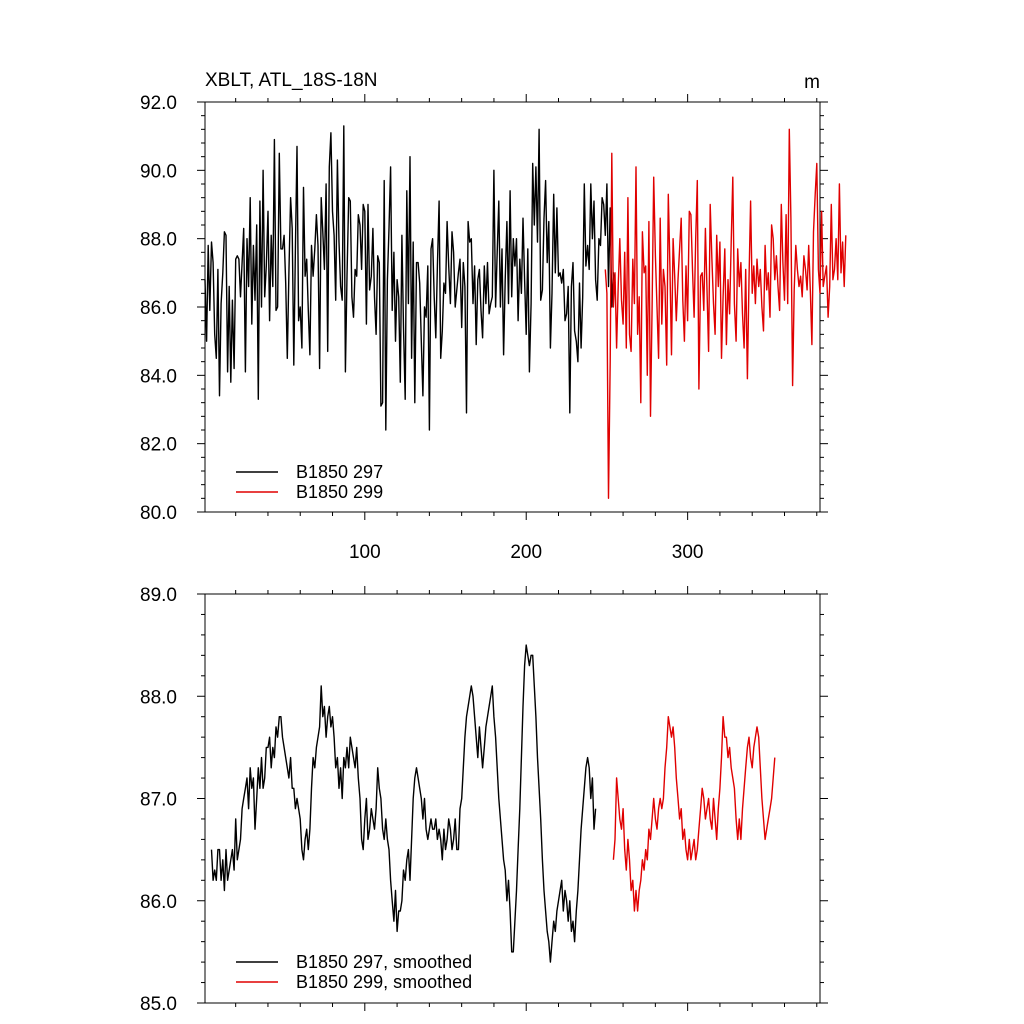 This screenshot has height=1024, width=1024. Describe the element at coordinates (158, 376) in the screenshot. I see `y-tick-label: 84.0` at that location.